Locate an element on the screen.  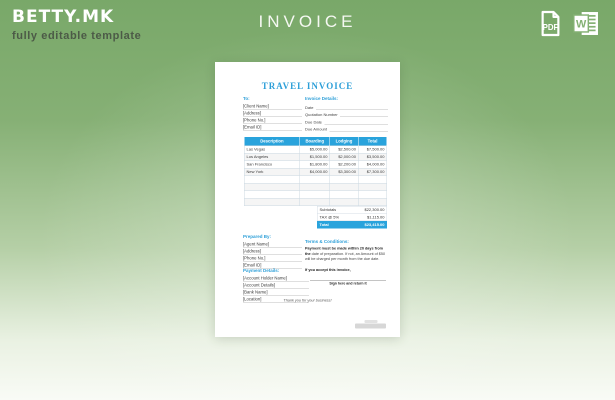
row-total: $4,000.00 is located at coordinates (372, 164).